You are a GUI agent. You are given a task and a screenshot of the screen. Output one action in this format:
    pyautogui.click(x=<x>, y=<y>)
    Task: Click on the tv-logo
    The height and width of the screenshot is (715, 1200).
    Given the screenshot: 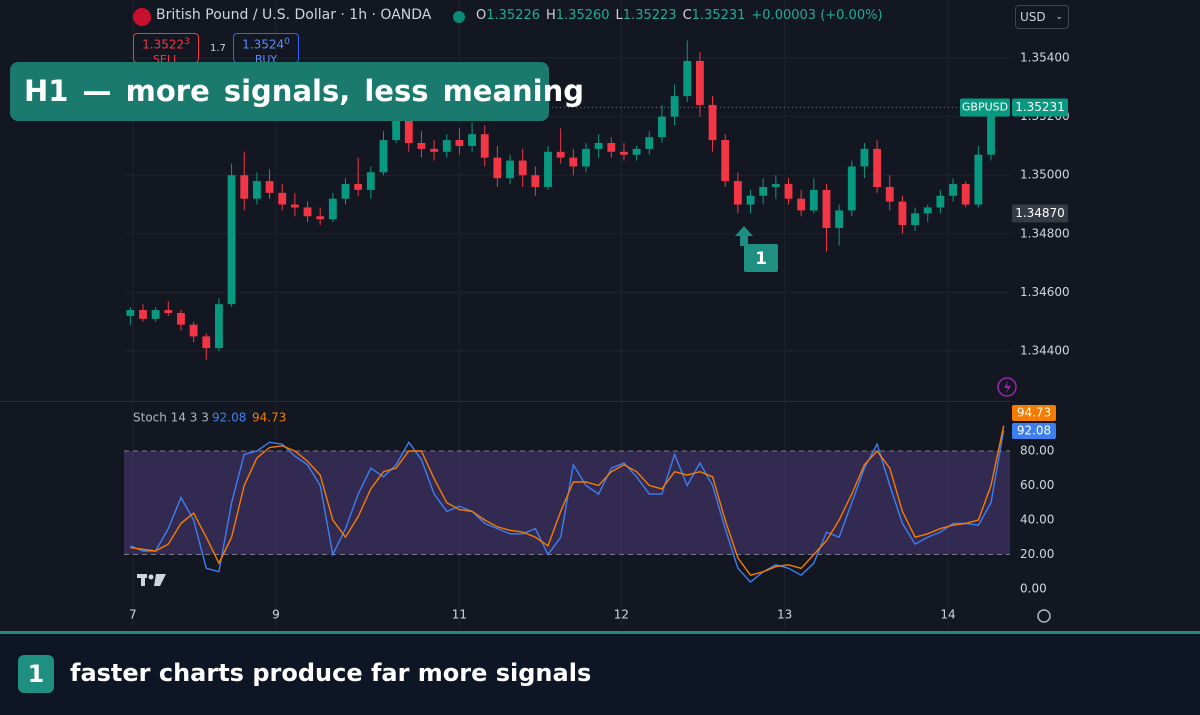 What is the action you would take?
    pyautogui.click(x=151, y=580)
    